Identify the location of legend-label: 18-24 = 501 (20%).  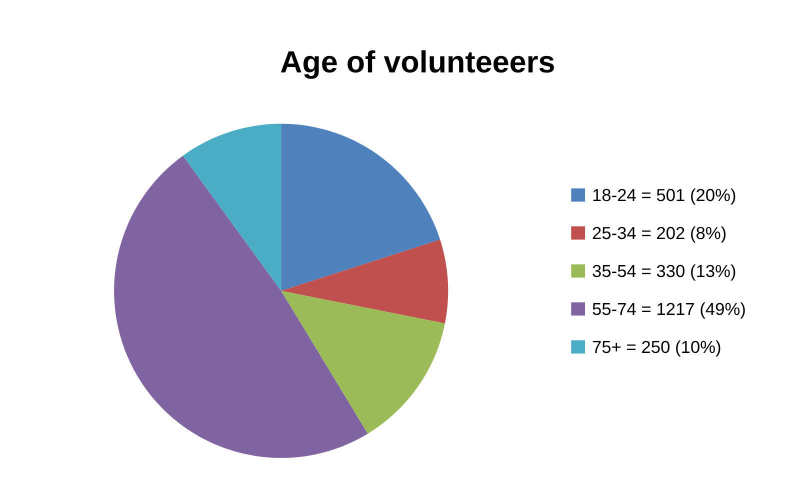
(664, 196).